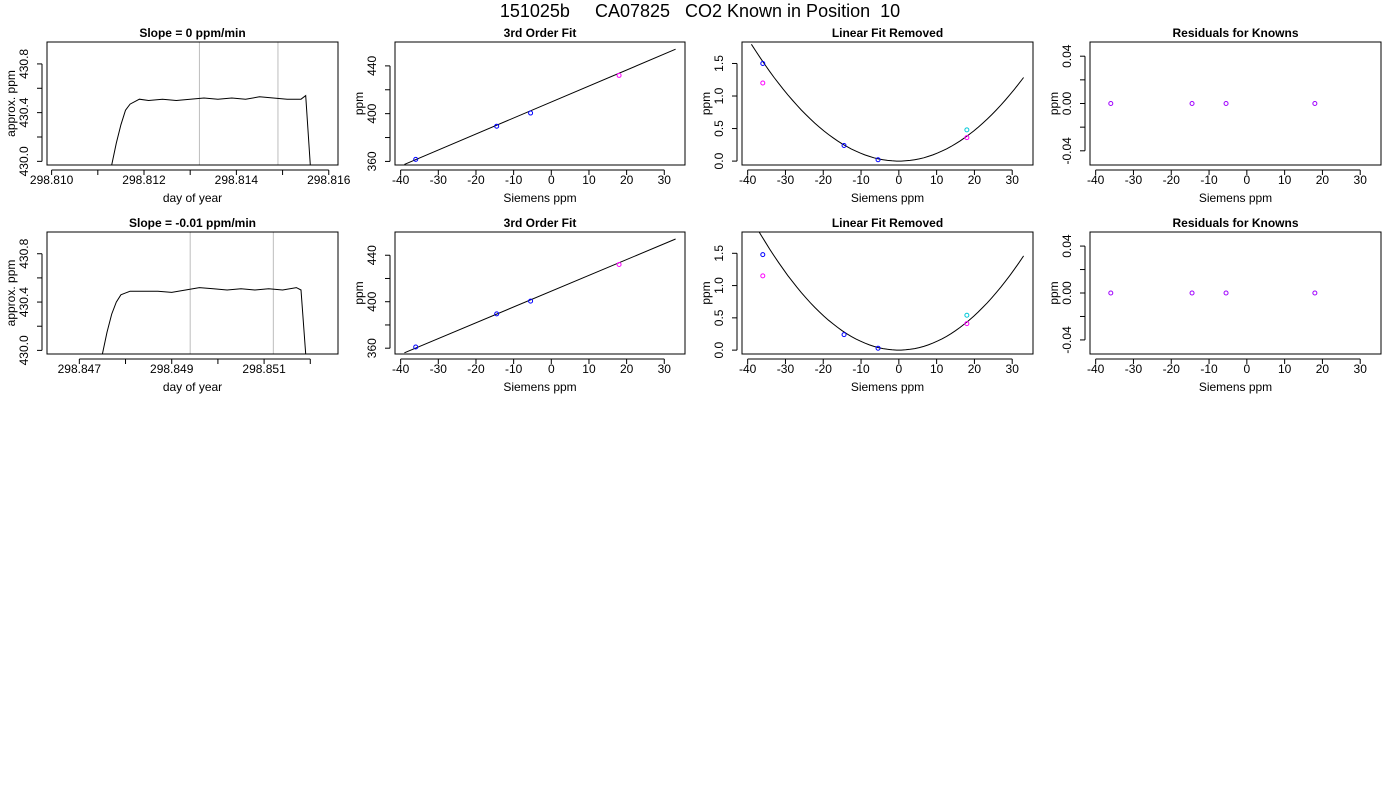 The height and width of the screenshot is (800, 1400). I want to click on fit-curve, so click(887, 103).